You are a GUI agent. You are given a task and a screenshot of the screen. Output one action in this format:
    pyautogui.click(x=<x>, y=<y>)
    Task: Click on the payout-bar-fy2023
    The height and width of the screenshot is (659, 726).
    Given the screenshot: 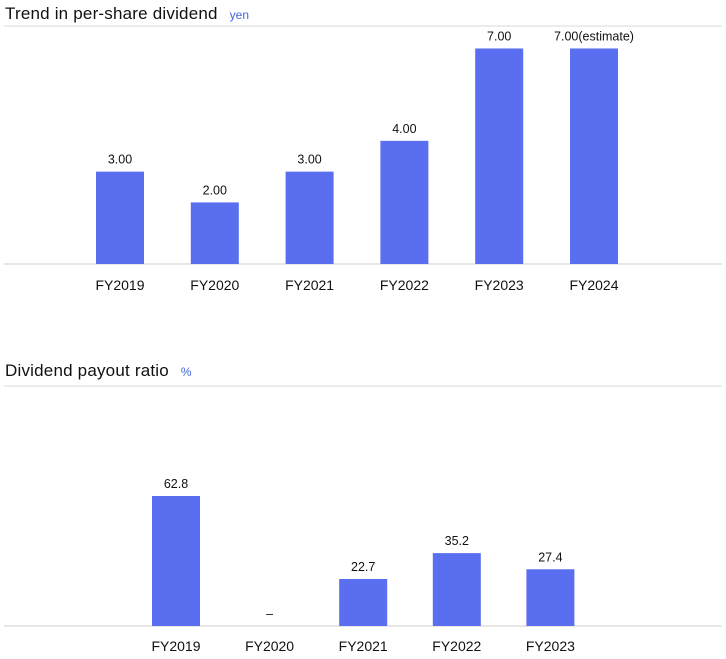 What is the action you would take?
    pyautogui.click(x=550, y=597)
    